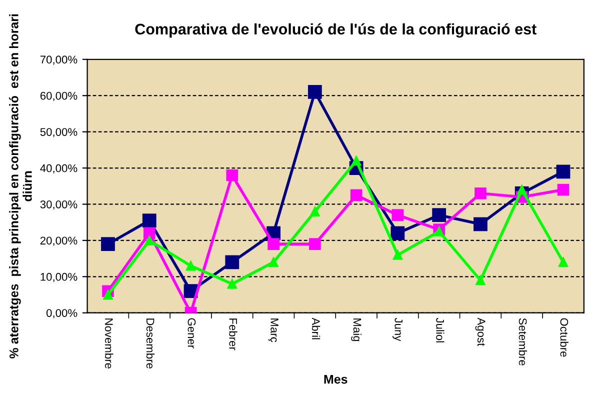 Image resolution: width=602 pixels, height=396 pixels. What do you see at coordinates (480, 332) in the screenshot?
I see `x-tick-label: Agost` at bounding box center [480, 332].